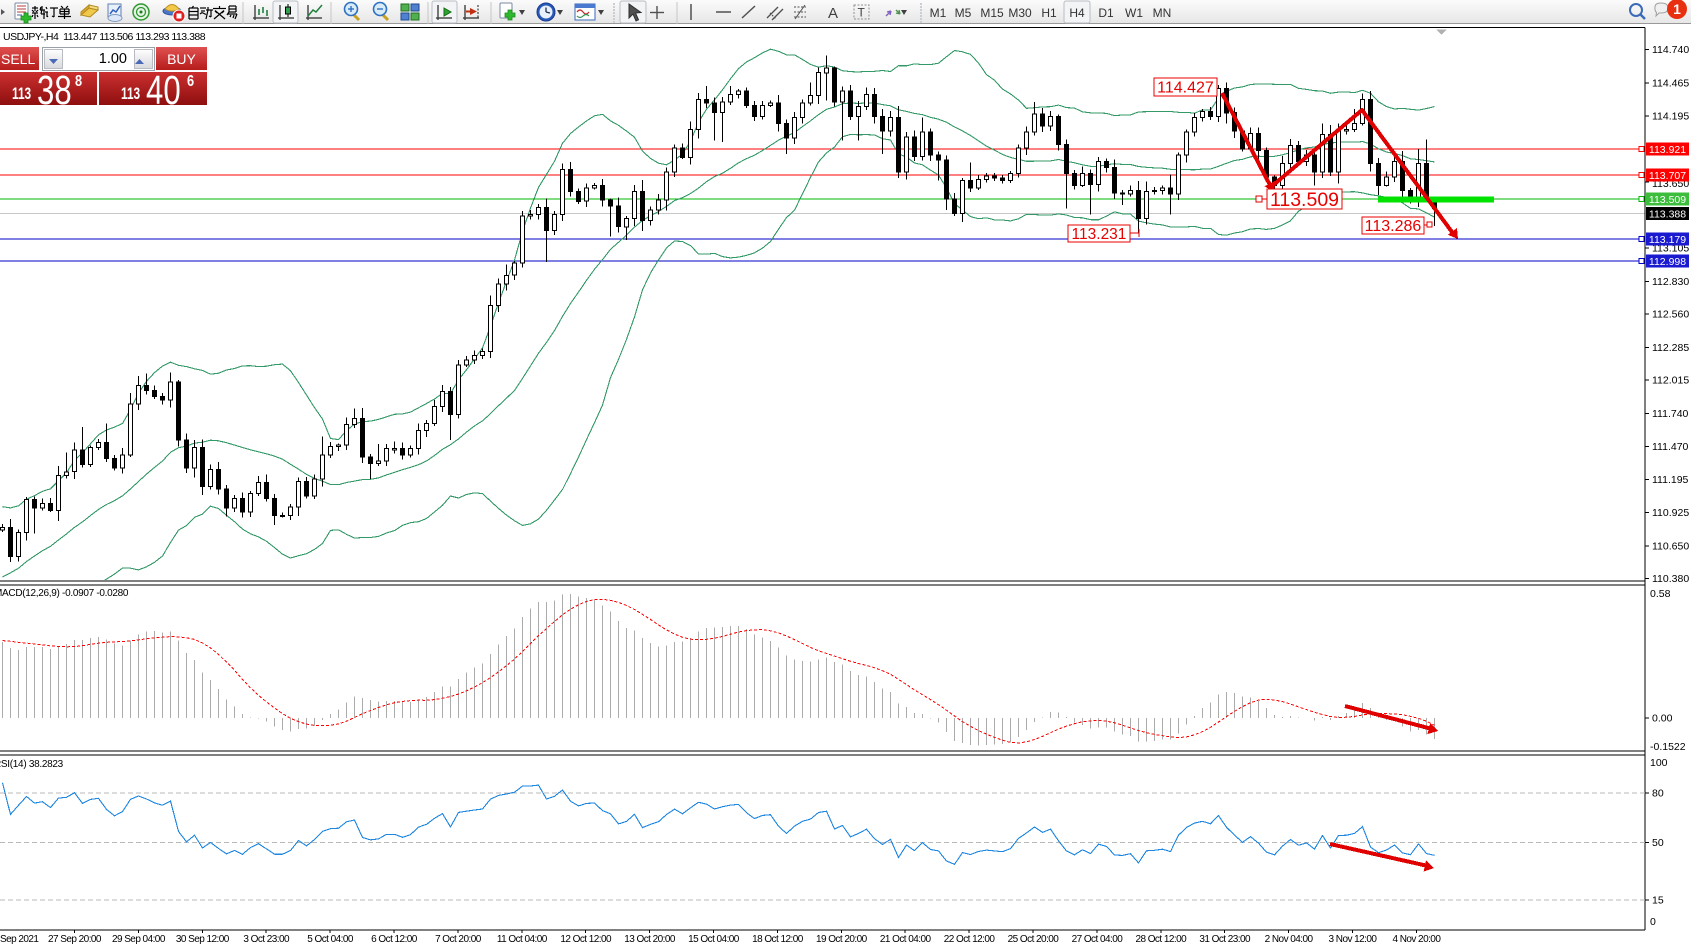 The height and width of the screenshot is (948, 1691). Describe the element at coordinates (586, 939) in the screenshot. I see `svg-text: 12 Oct 12:00` at that location.